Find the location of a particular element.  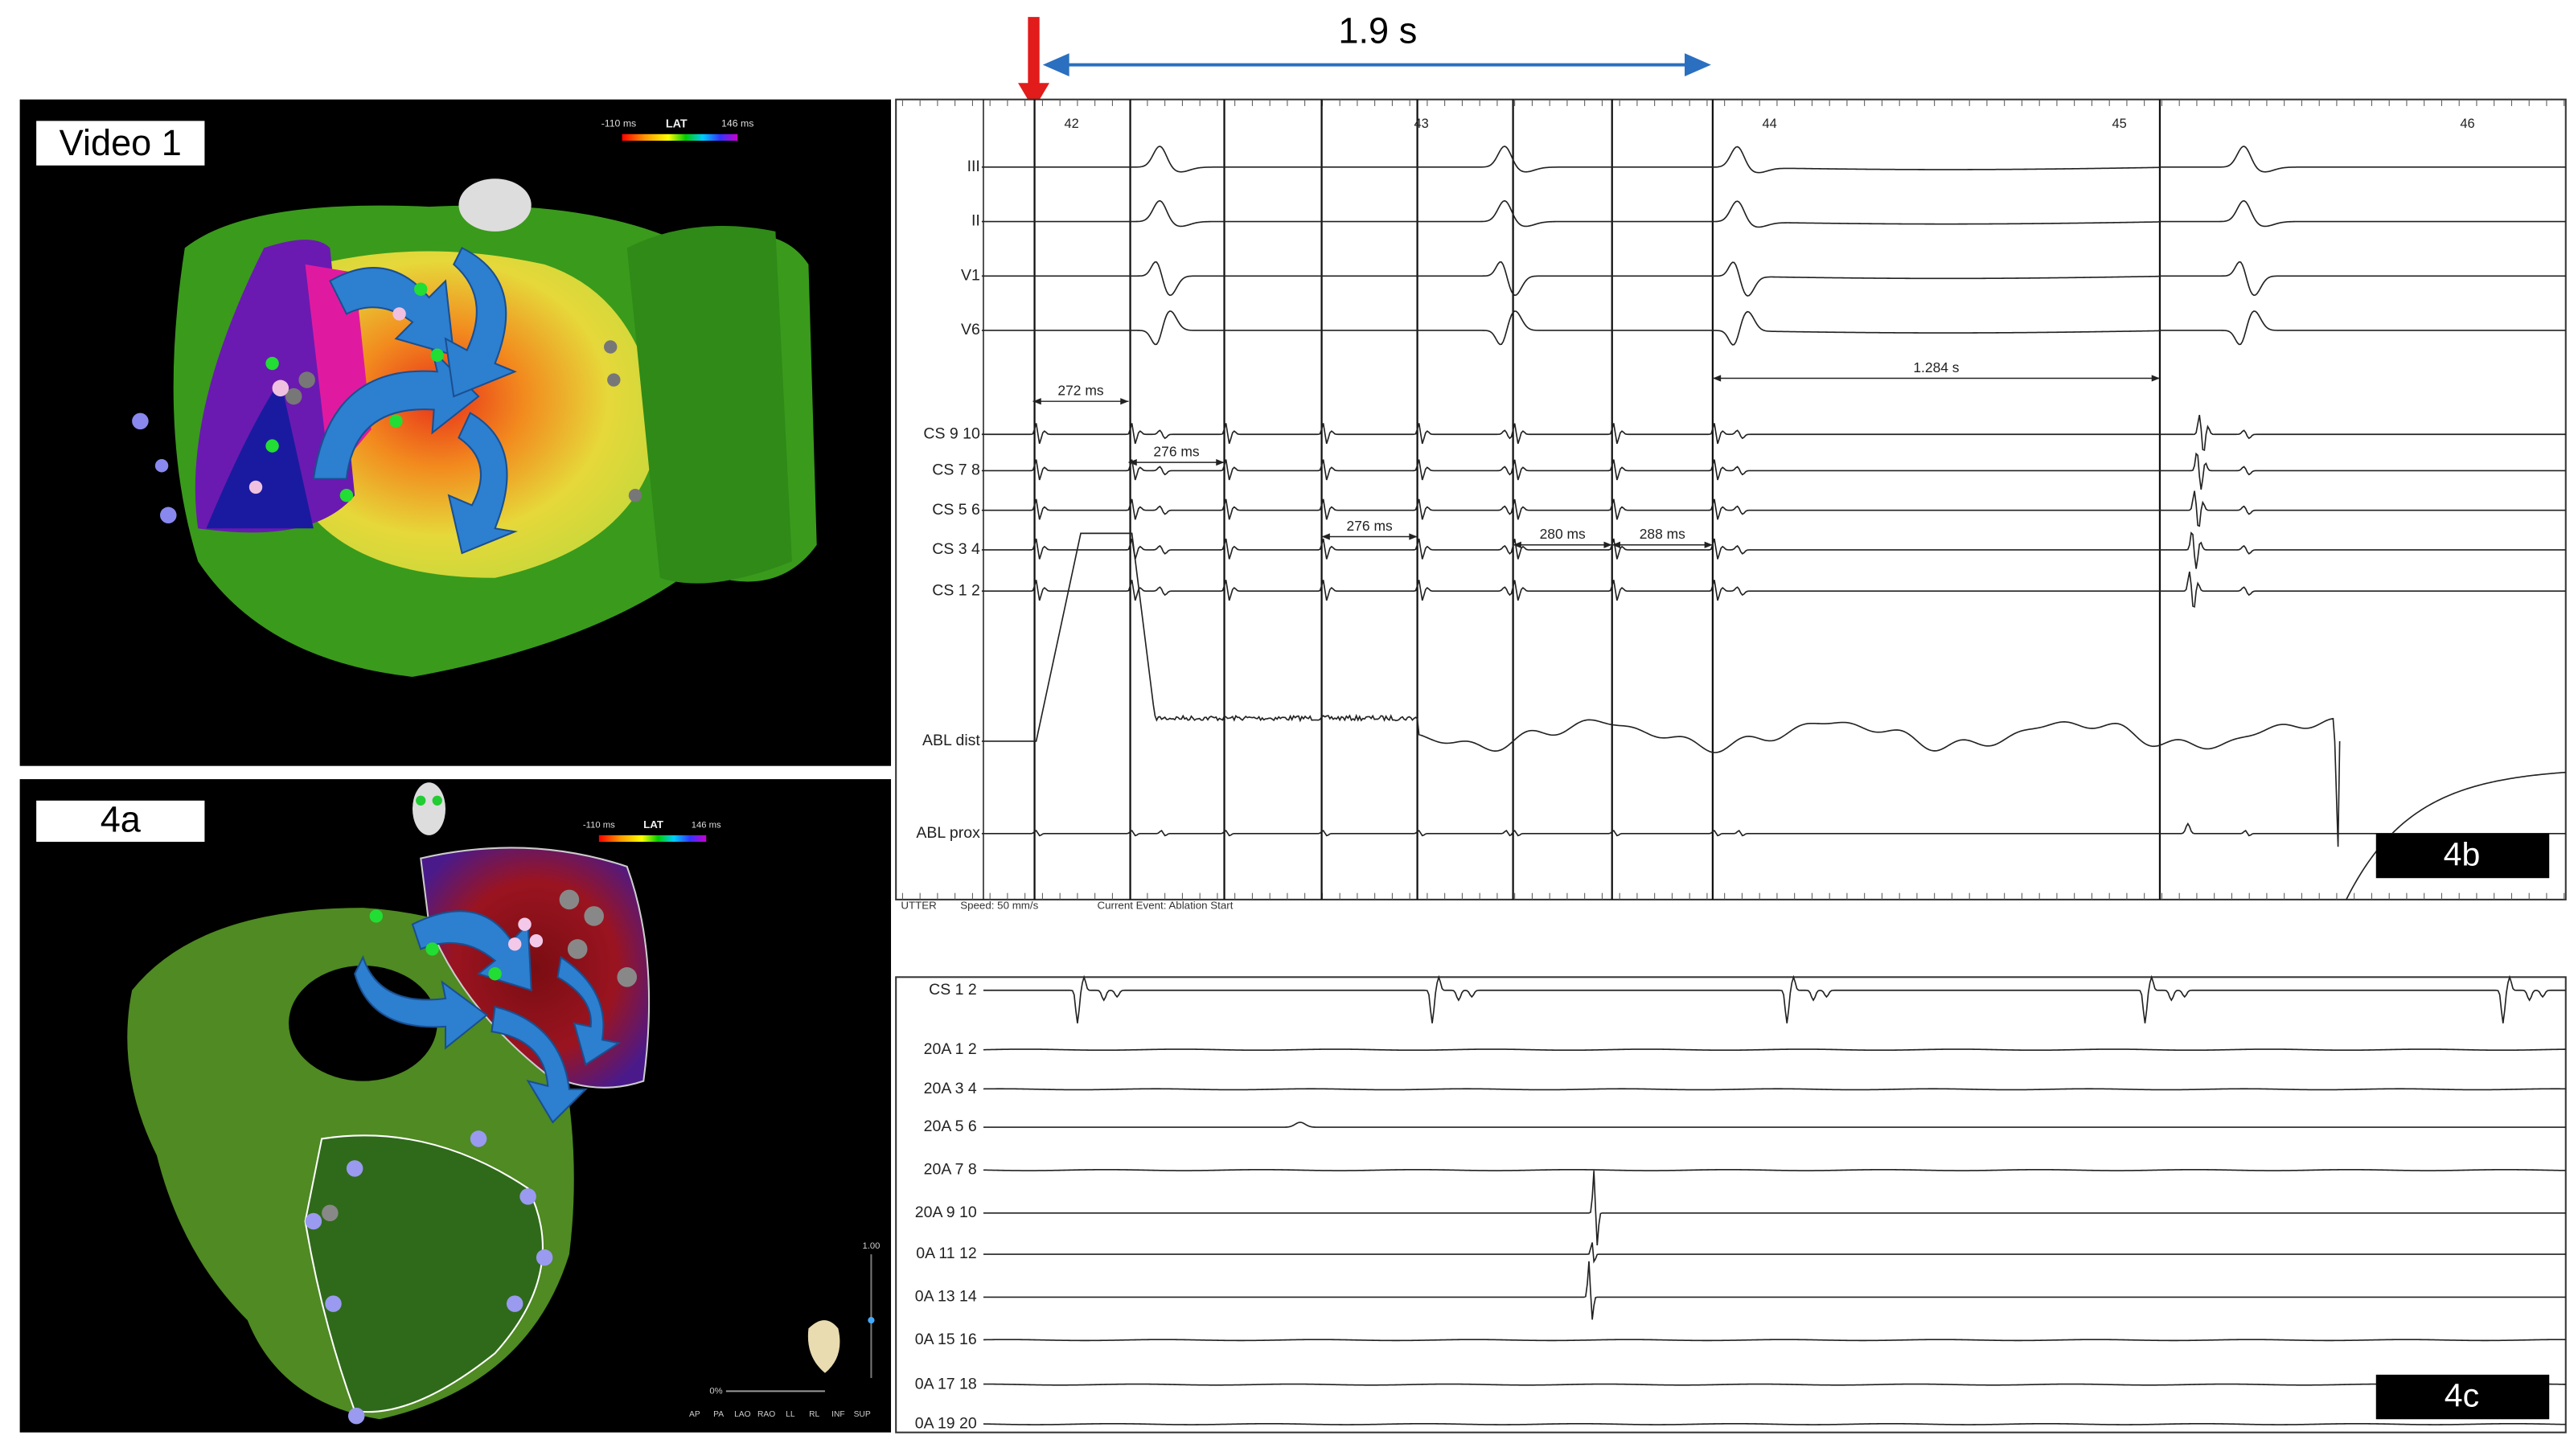

time-mark: 43 is located at coordinates (1421, 124).